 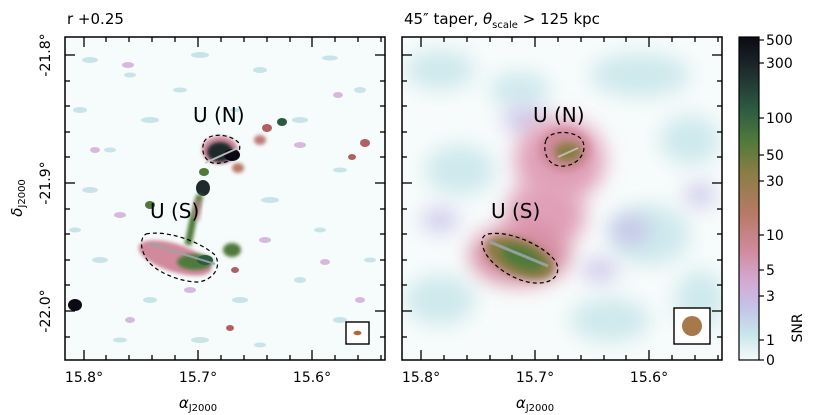 I want to click on colorbar-gradient, so click(x=749, y=198).